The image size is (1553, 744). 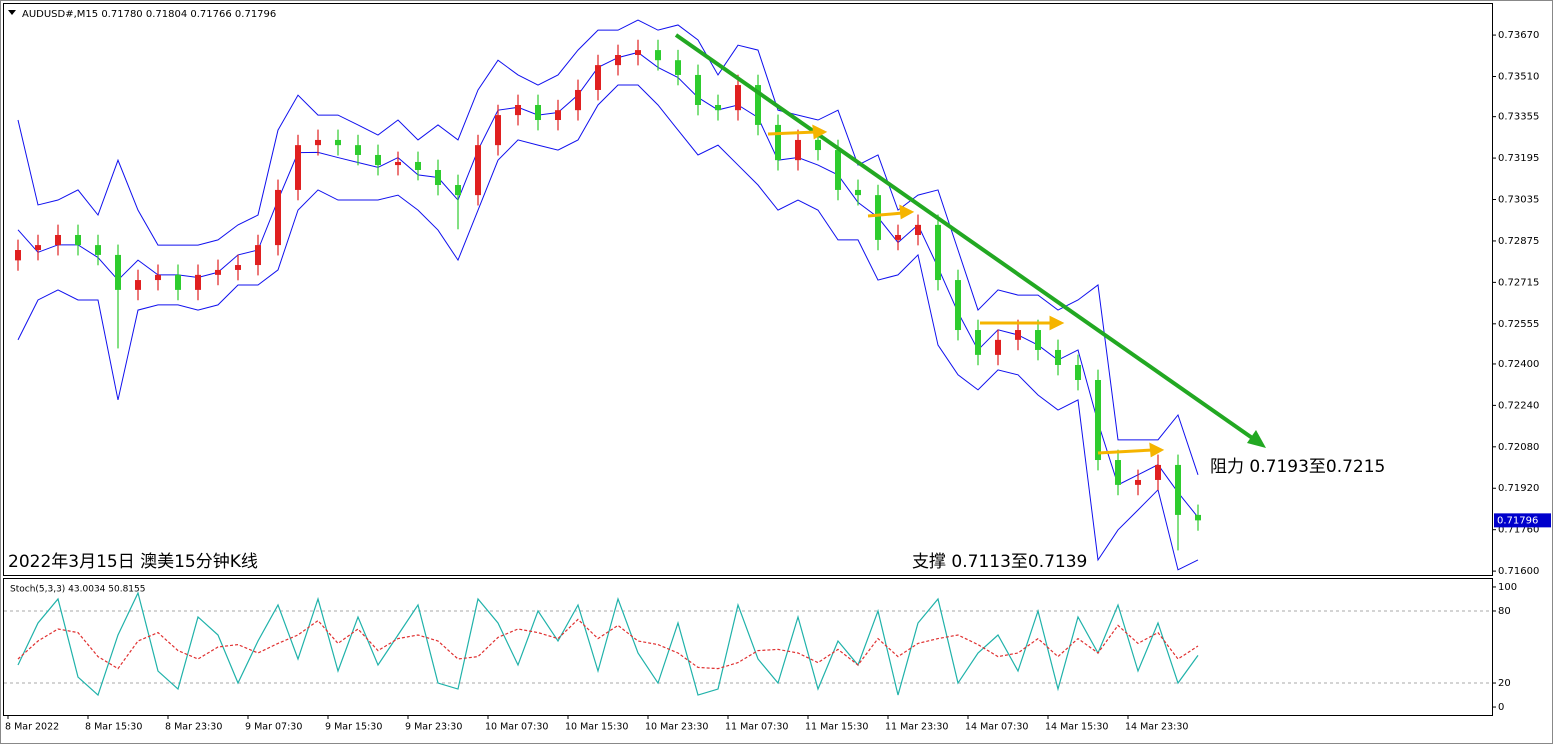 What do you see at coordinates (1507, 587) in the screenshot?
I see `y-tick-label: 100` at bounding box center [1507, 587].